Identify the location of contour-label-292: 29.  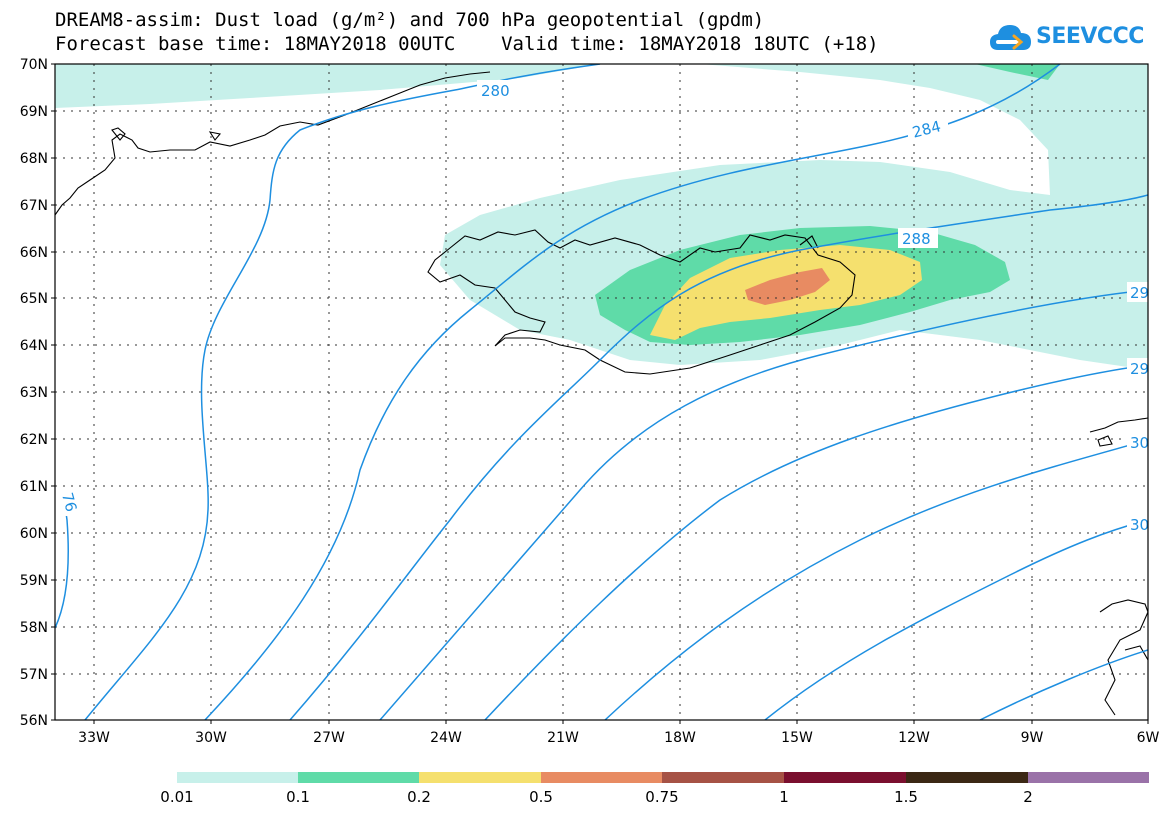
(1139, 293).